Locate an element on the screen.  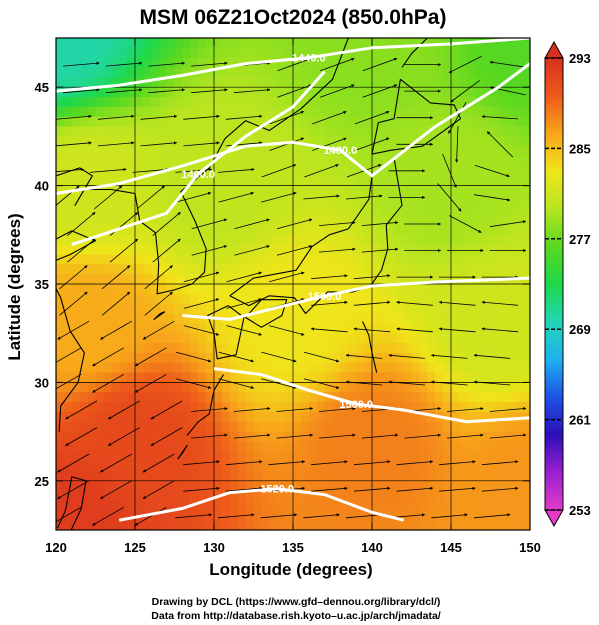
contour-label: 1440.0 is located at coordinates (309, 59).